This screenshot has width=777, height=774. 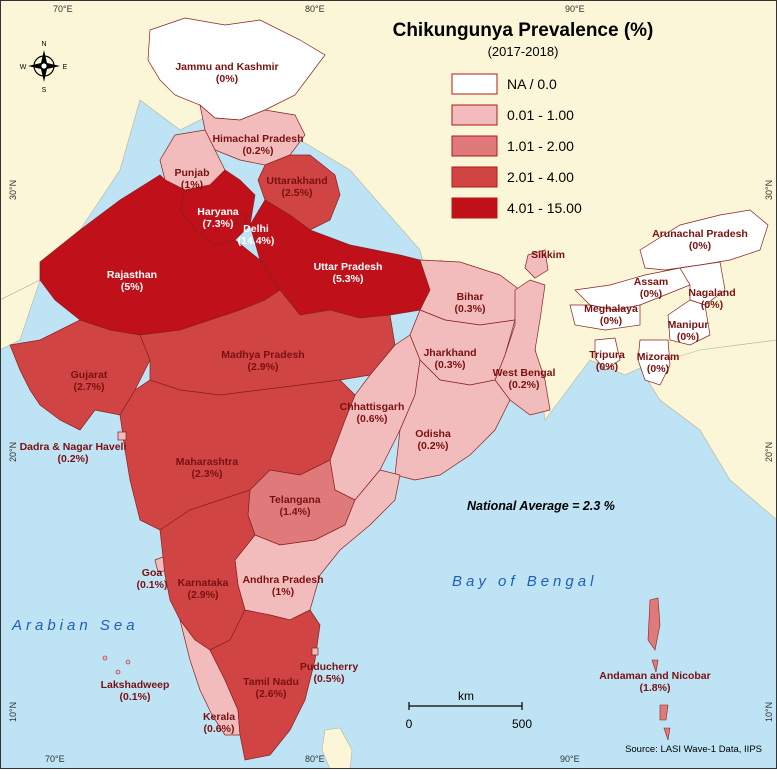 I want to click on region-value-28: (1%), so click(x=283, y=592).